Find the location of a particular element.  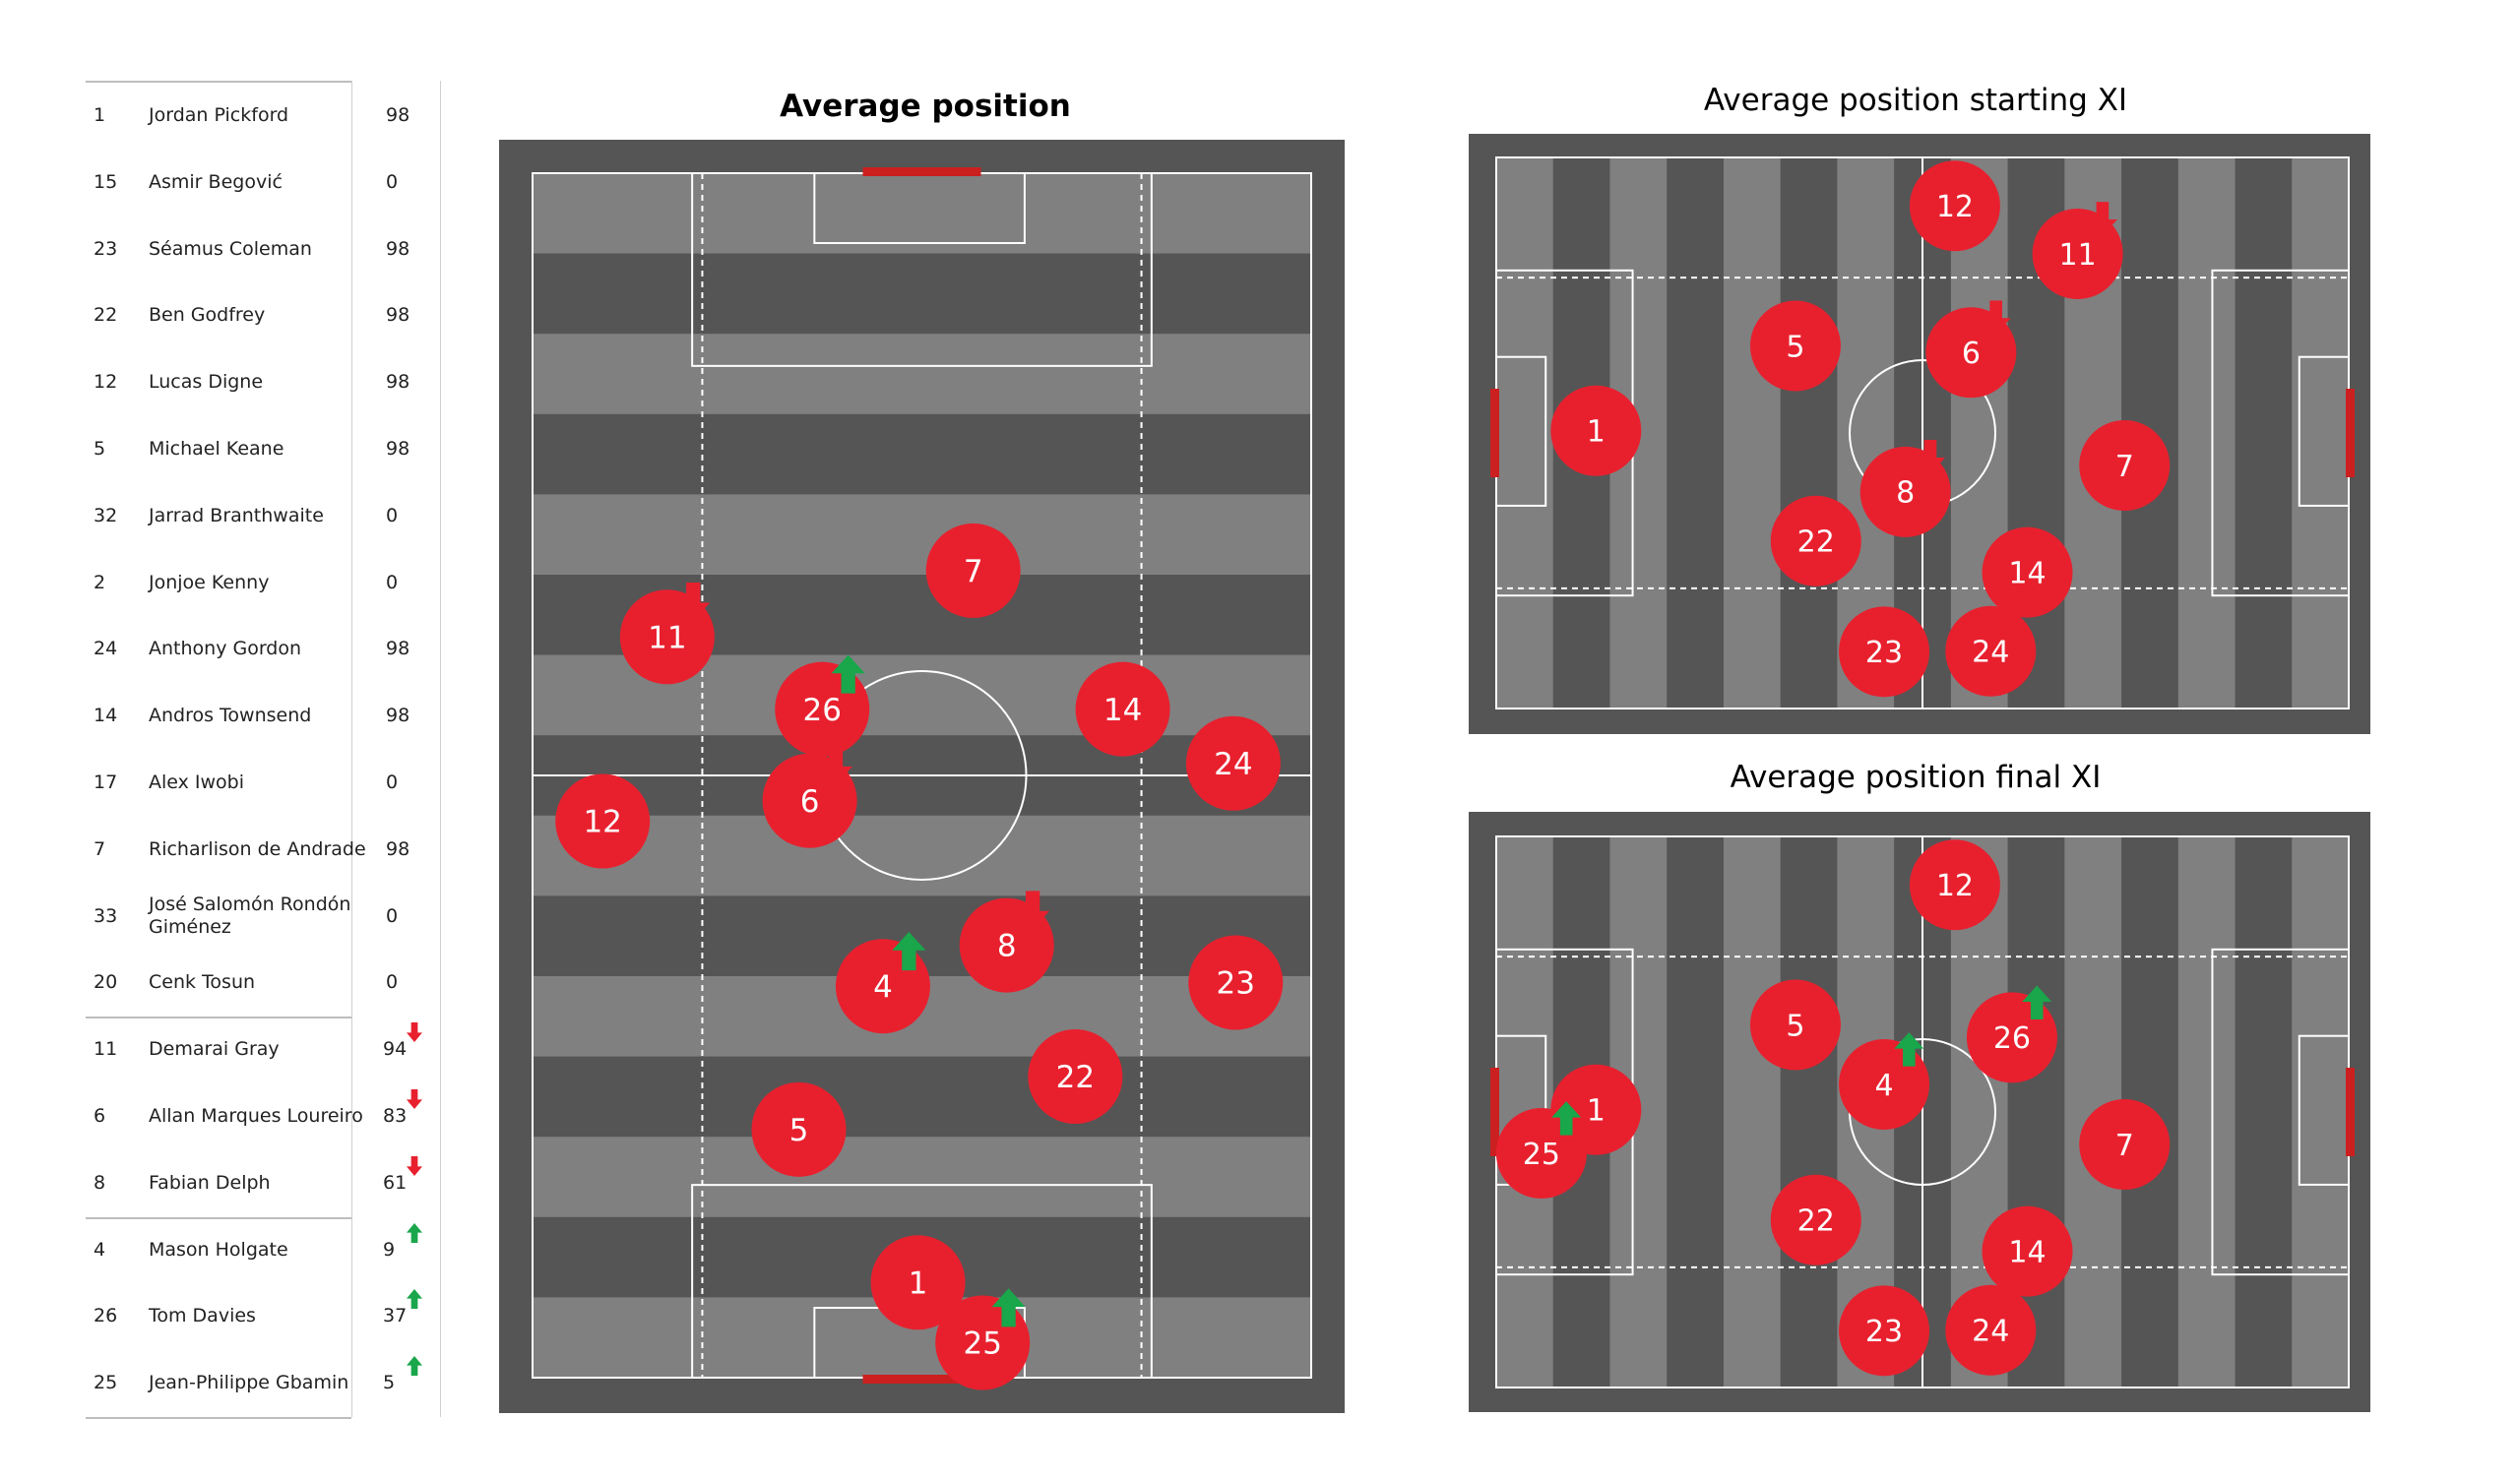

player-marker: 5 is located at coordinates (799, 1129).